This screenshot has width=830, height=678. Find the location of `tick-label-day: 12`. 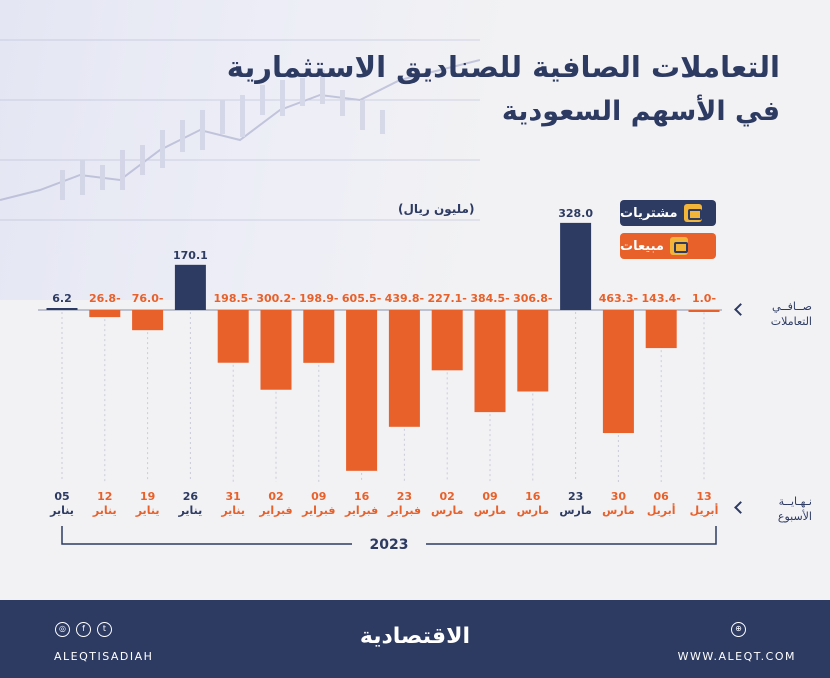

tick-label-day: 12 is located at coordinates (104, 496).